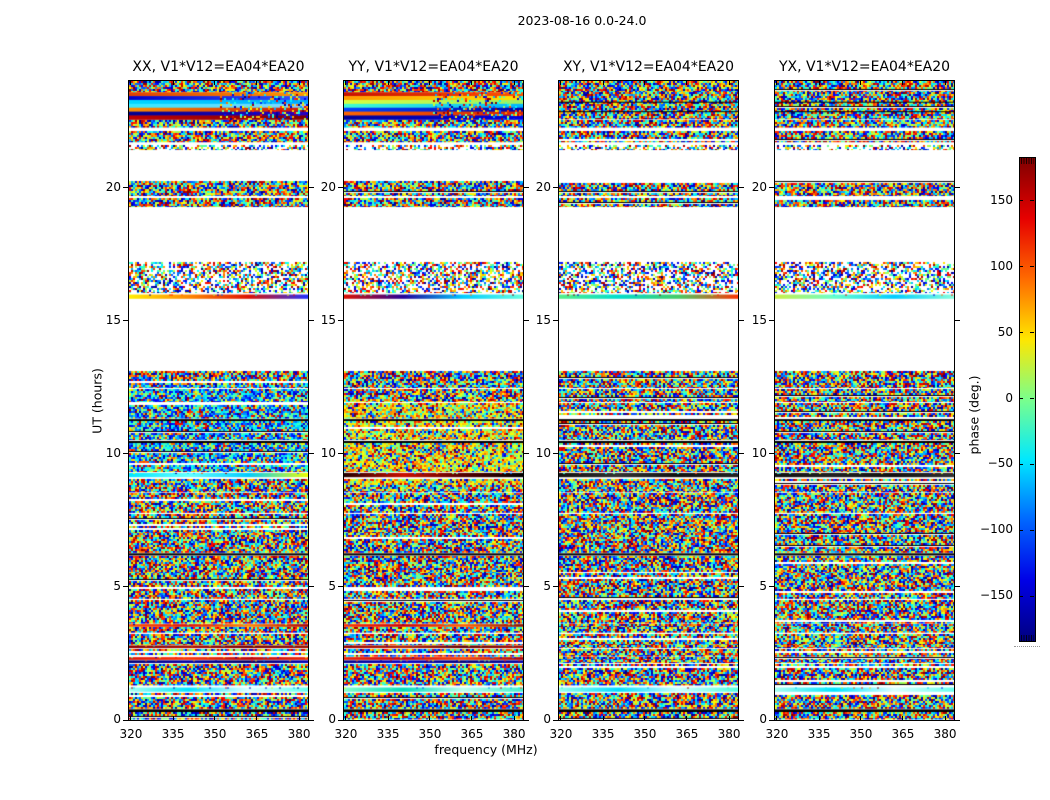 This screenshot has height=800, width=1050. I want to click on panel-xy, so click(648, 400).